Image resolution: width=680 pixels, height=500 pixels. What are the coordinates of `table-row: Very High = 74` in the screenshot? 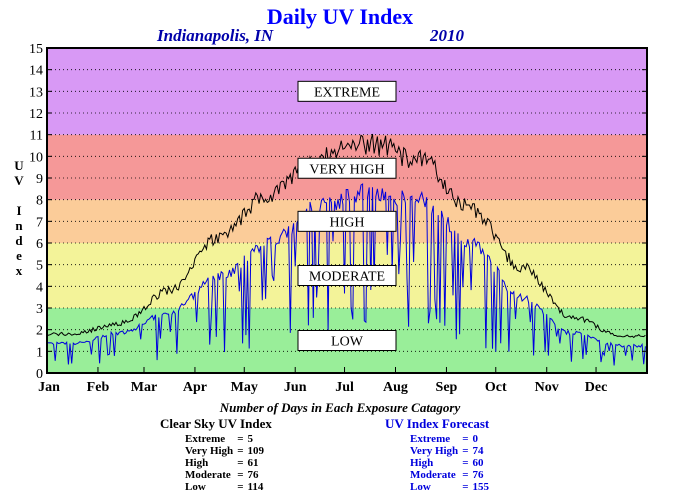 It's located at (449, 451).